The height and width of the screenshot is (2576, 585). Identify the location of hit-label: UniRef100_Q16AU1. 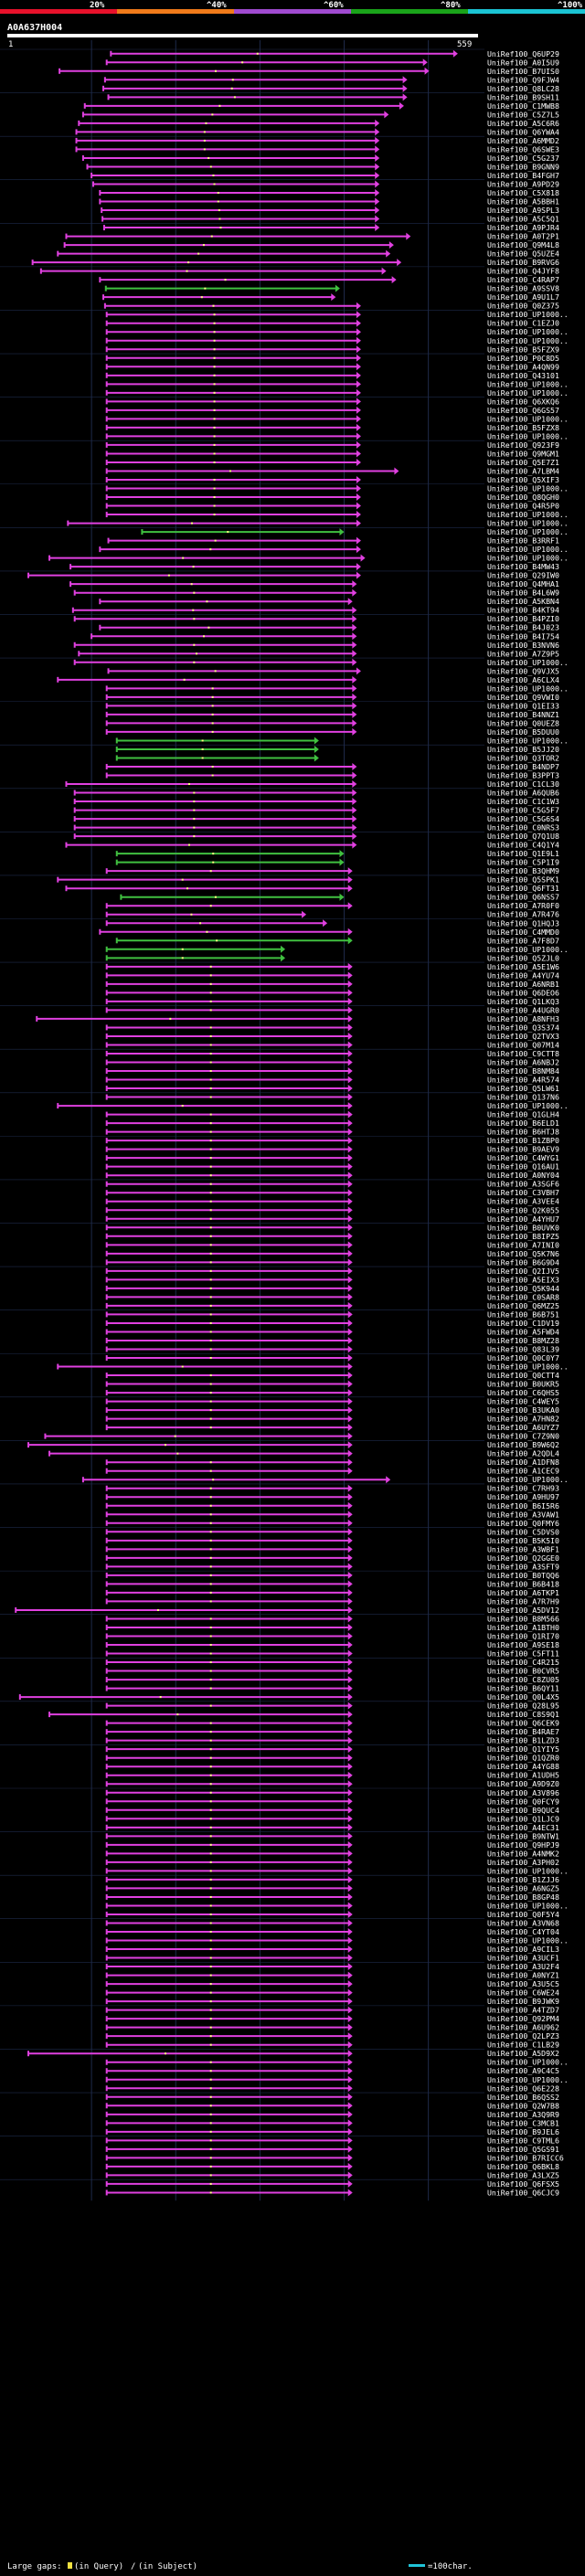
(523, 1166).